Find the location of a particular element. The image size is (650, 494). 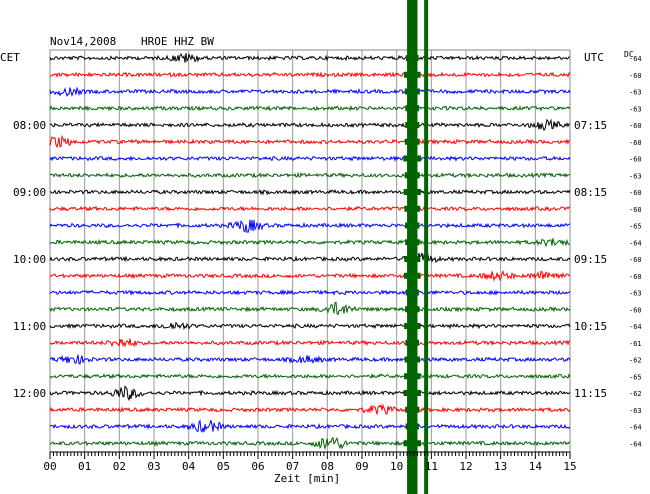

left-zone-label: CET is located at coordinates (10, 57).